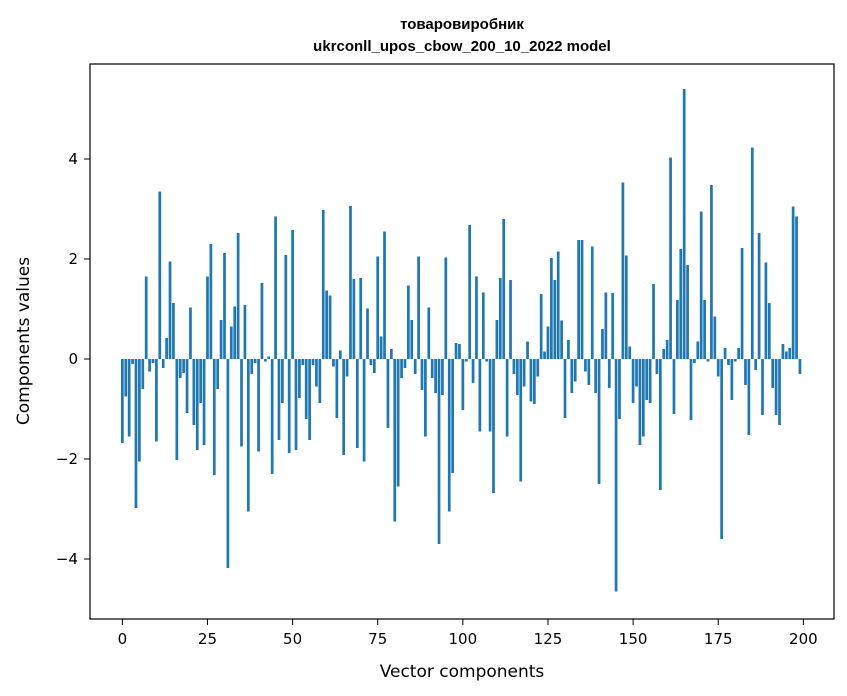 The image size is (847, 696). What do you see at coordinates (803, 639) in the screenshot?
I see `x-tick-label: 200` at bounding box center [803, 639].